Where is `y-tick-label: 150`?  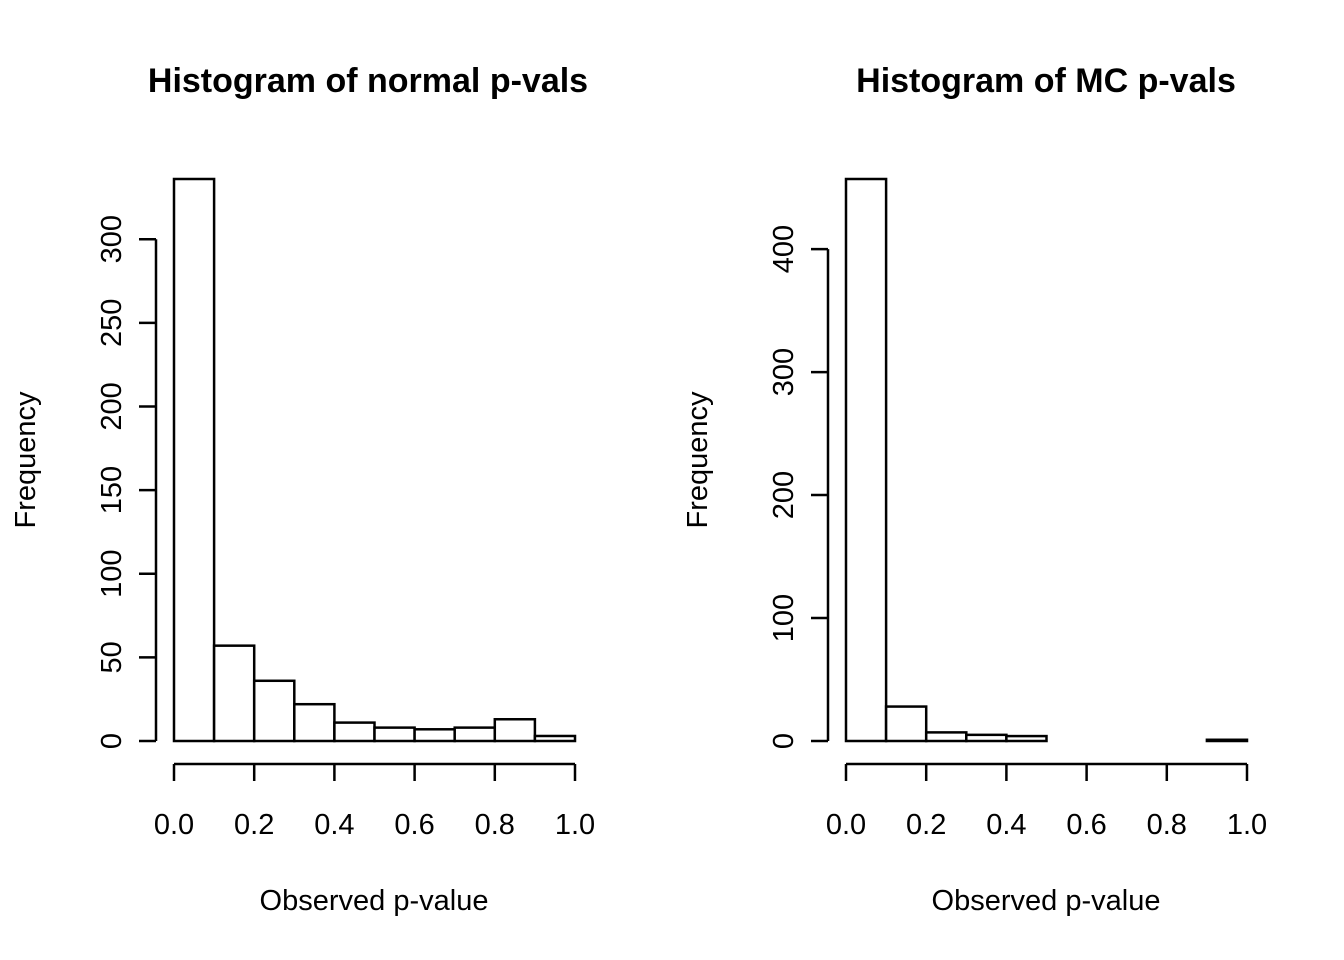
y-tick-label: 150 is located at coordinates (112, 490).